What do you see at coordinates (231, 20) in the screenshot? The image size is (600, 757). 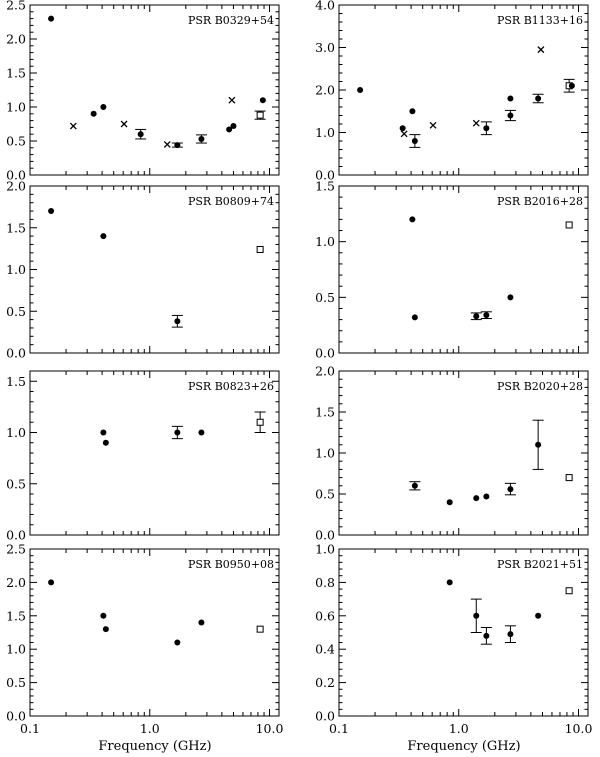 I see `panel-title: PSR B0329+54` at bounding box center [231, 20].